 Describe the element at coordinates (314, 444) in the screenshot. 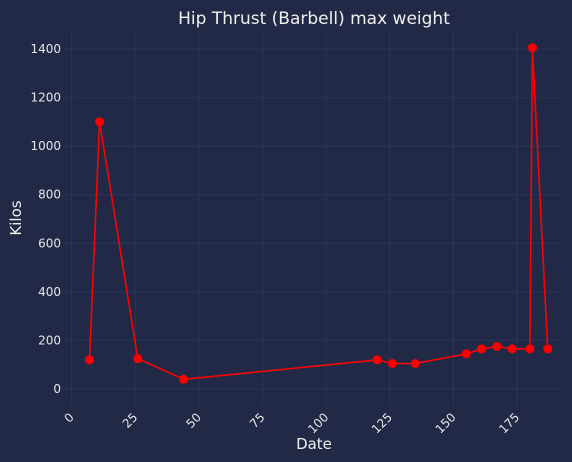

I see `x-axis-label: Date` at that location.